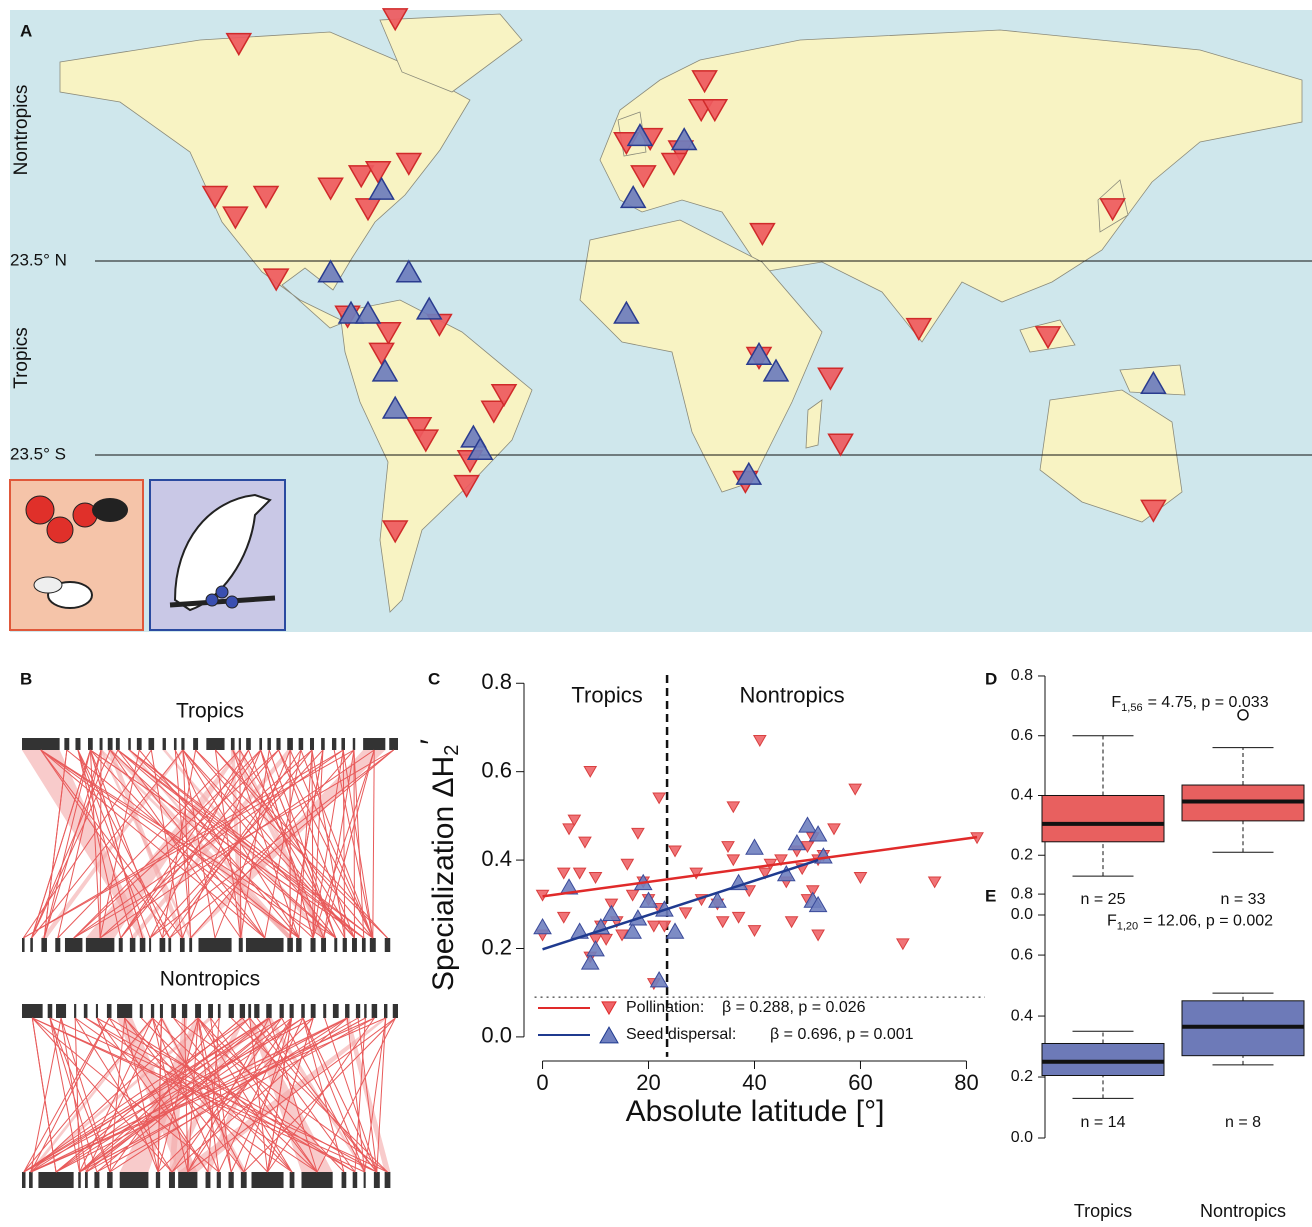 The width and height of the screenshot is (1312, 1227). What do you see at coordinates (791, 694) in the screenshot?
I see `region-label: Nontropics` at bounding box center [791, 694].